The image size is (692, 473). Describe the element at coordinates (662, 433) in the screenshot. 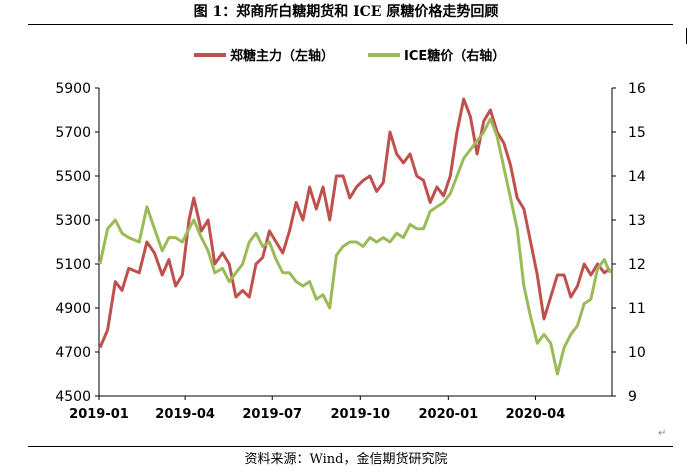

I see `paragraph-mark: ↵` at that location.